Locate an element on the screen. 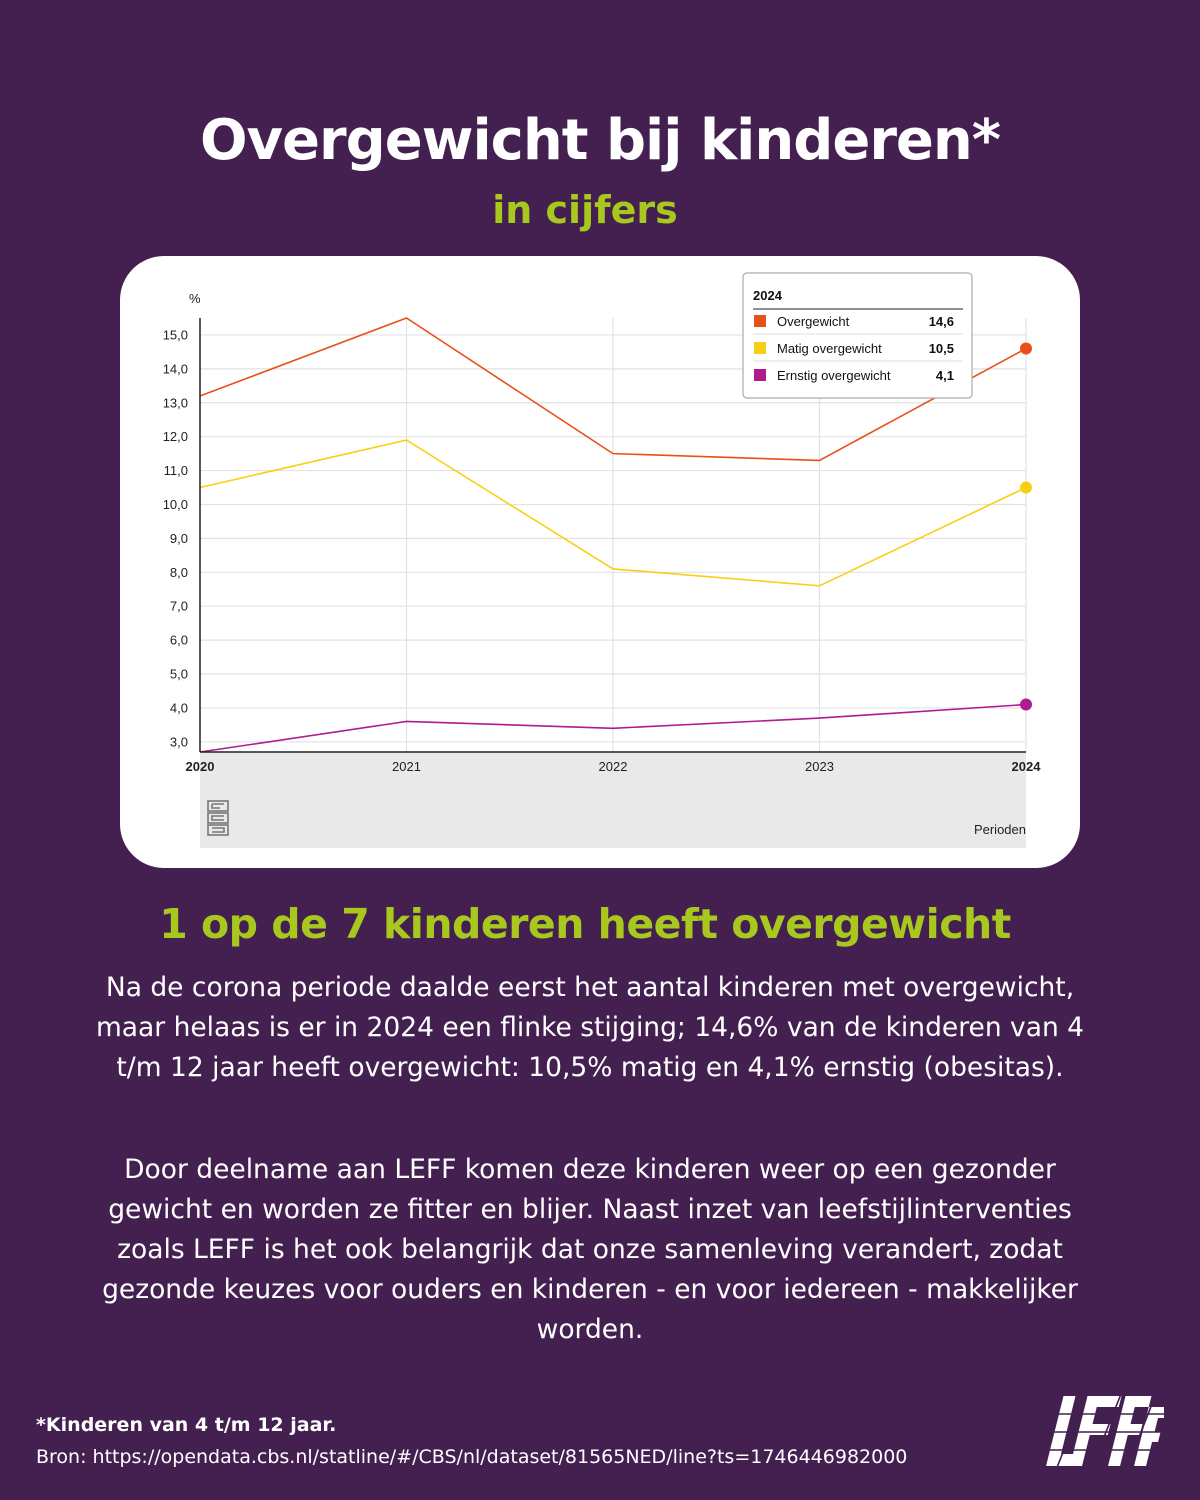 This screenshot has height=1500, width=1200. series-point-overgewicht is located at coordinates (1026, 348).